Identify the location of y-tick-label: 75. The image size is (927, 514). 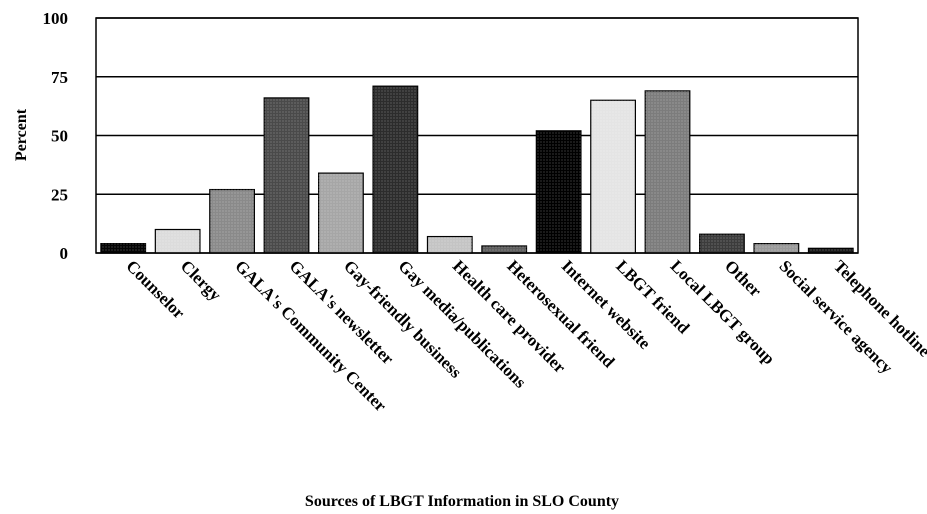
(59, 77).